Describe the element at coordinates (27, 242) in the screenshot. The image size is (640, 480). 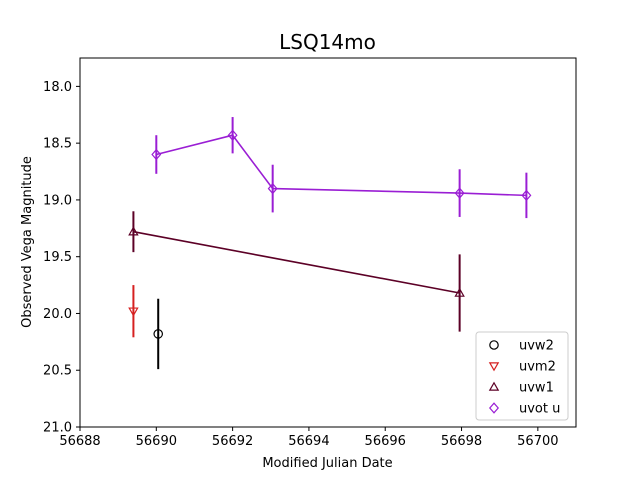
I see `y-axis-label: Observed Vega Magnitude` at that location.